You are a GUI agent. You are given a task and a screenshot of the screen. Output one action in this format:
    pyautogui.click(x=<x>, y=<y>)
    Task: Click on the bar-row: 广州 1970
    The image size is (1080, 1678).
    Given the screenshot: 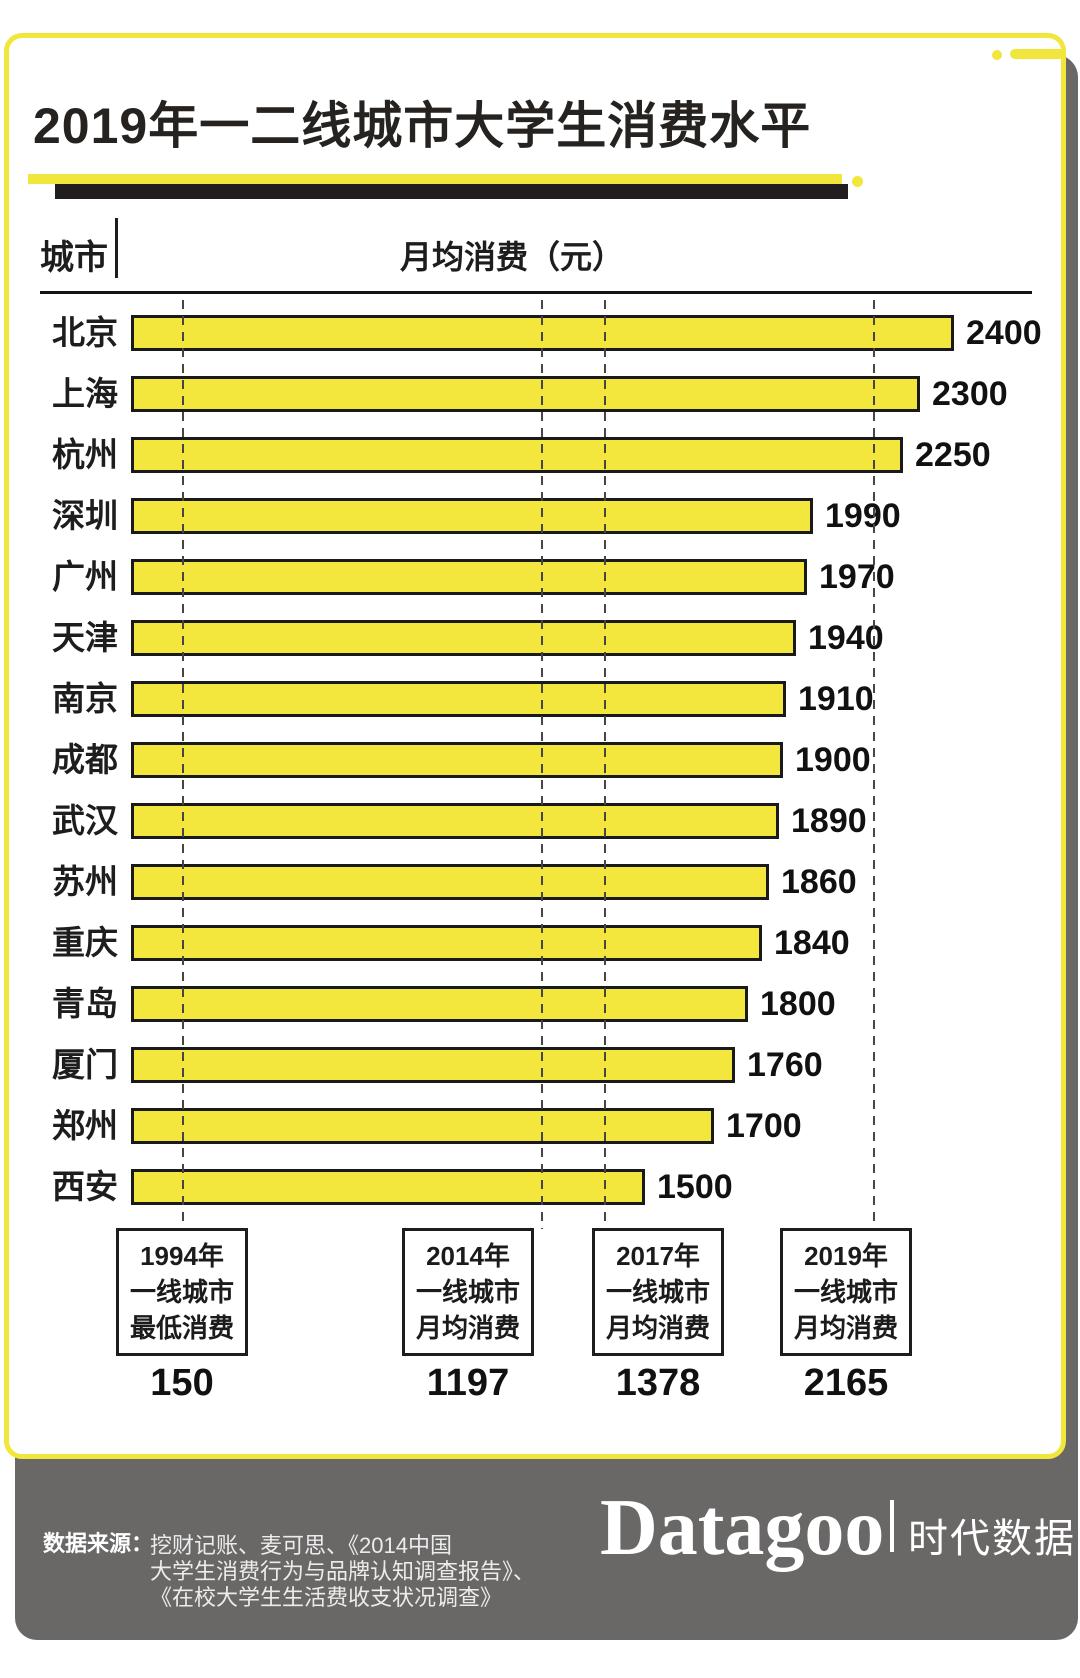 What is the action you would take?
    pyautogui.click(x=540, y=577)
    